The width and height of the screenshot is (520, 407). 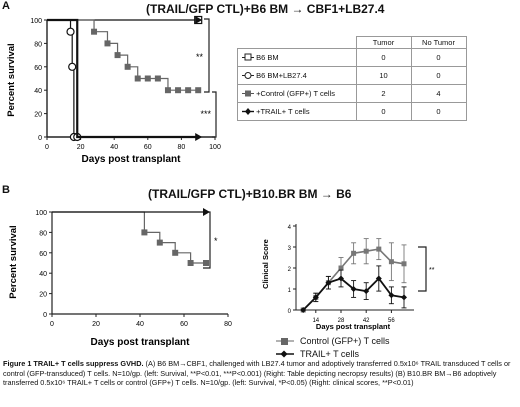 I want to click on table-row: B6 BM+LB27.4 10 0, so click(x=352, y=75).